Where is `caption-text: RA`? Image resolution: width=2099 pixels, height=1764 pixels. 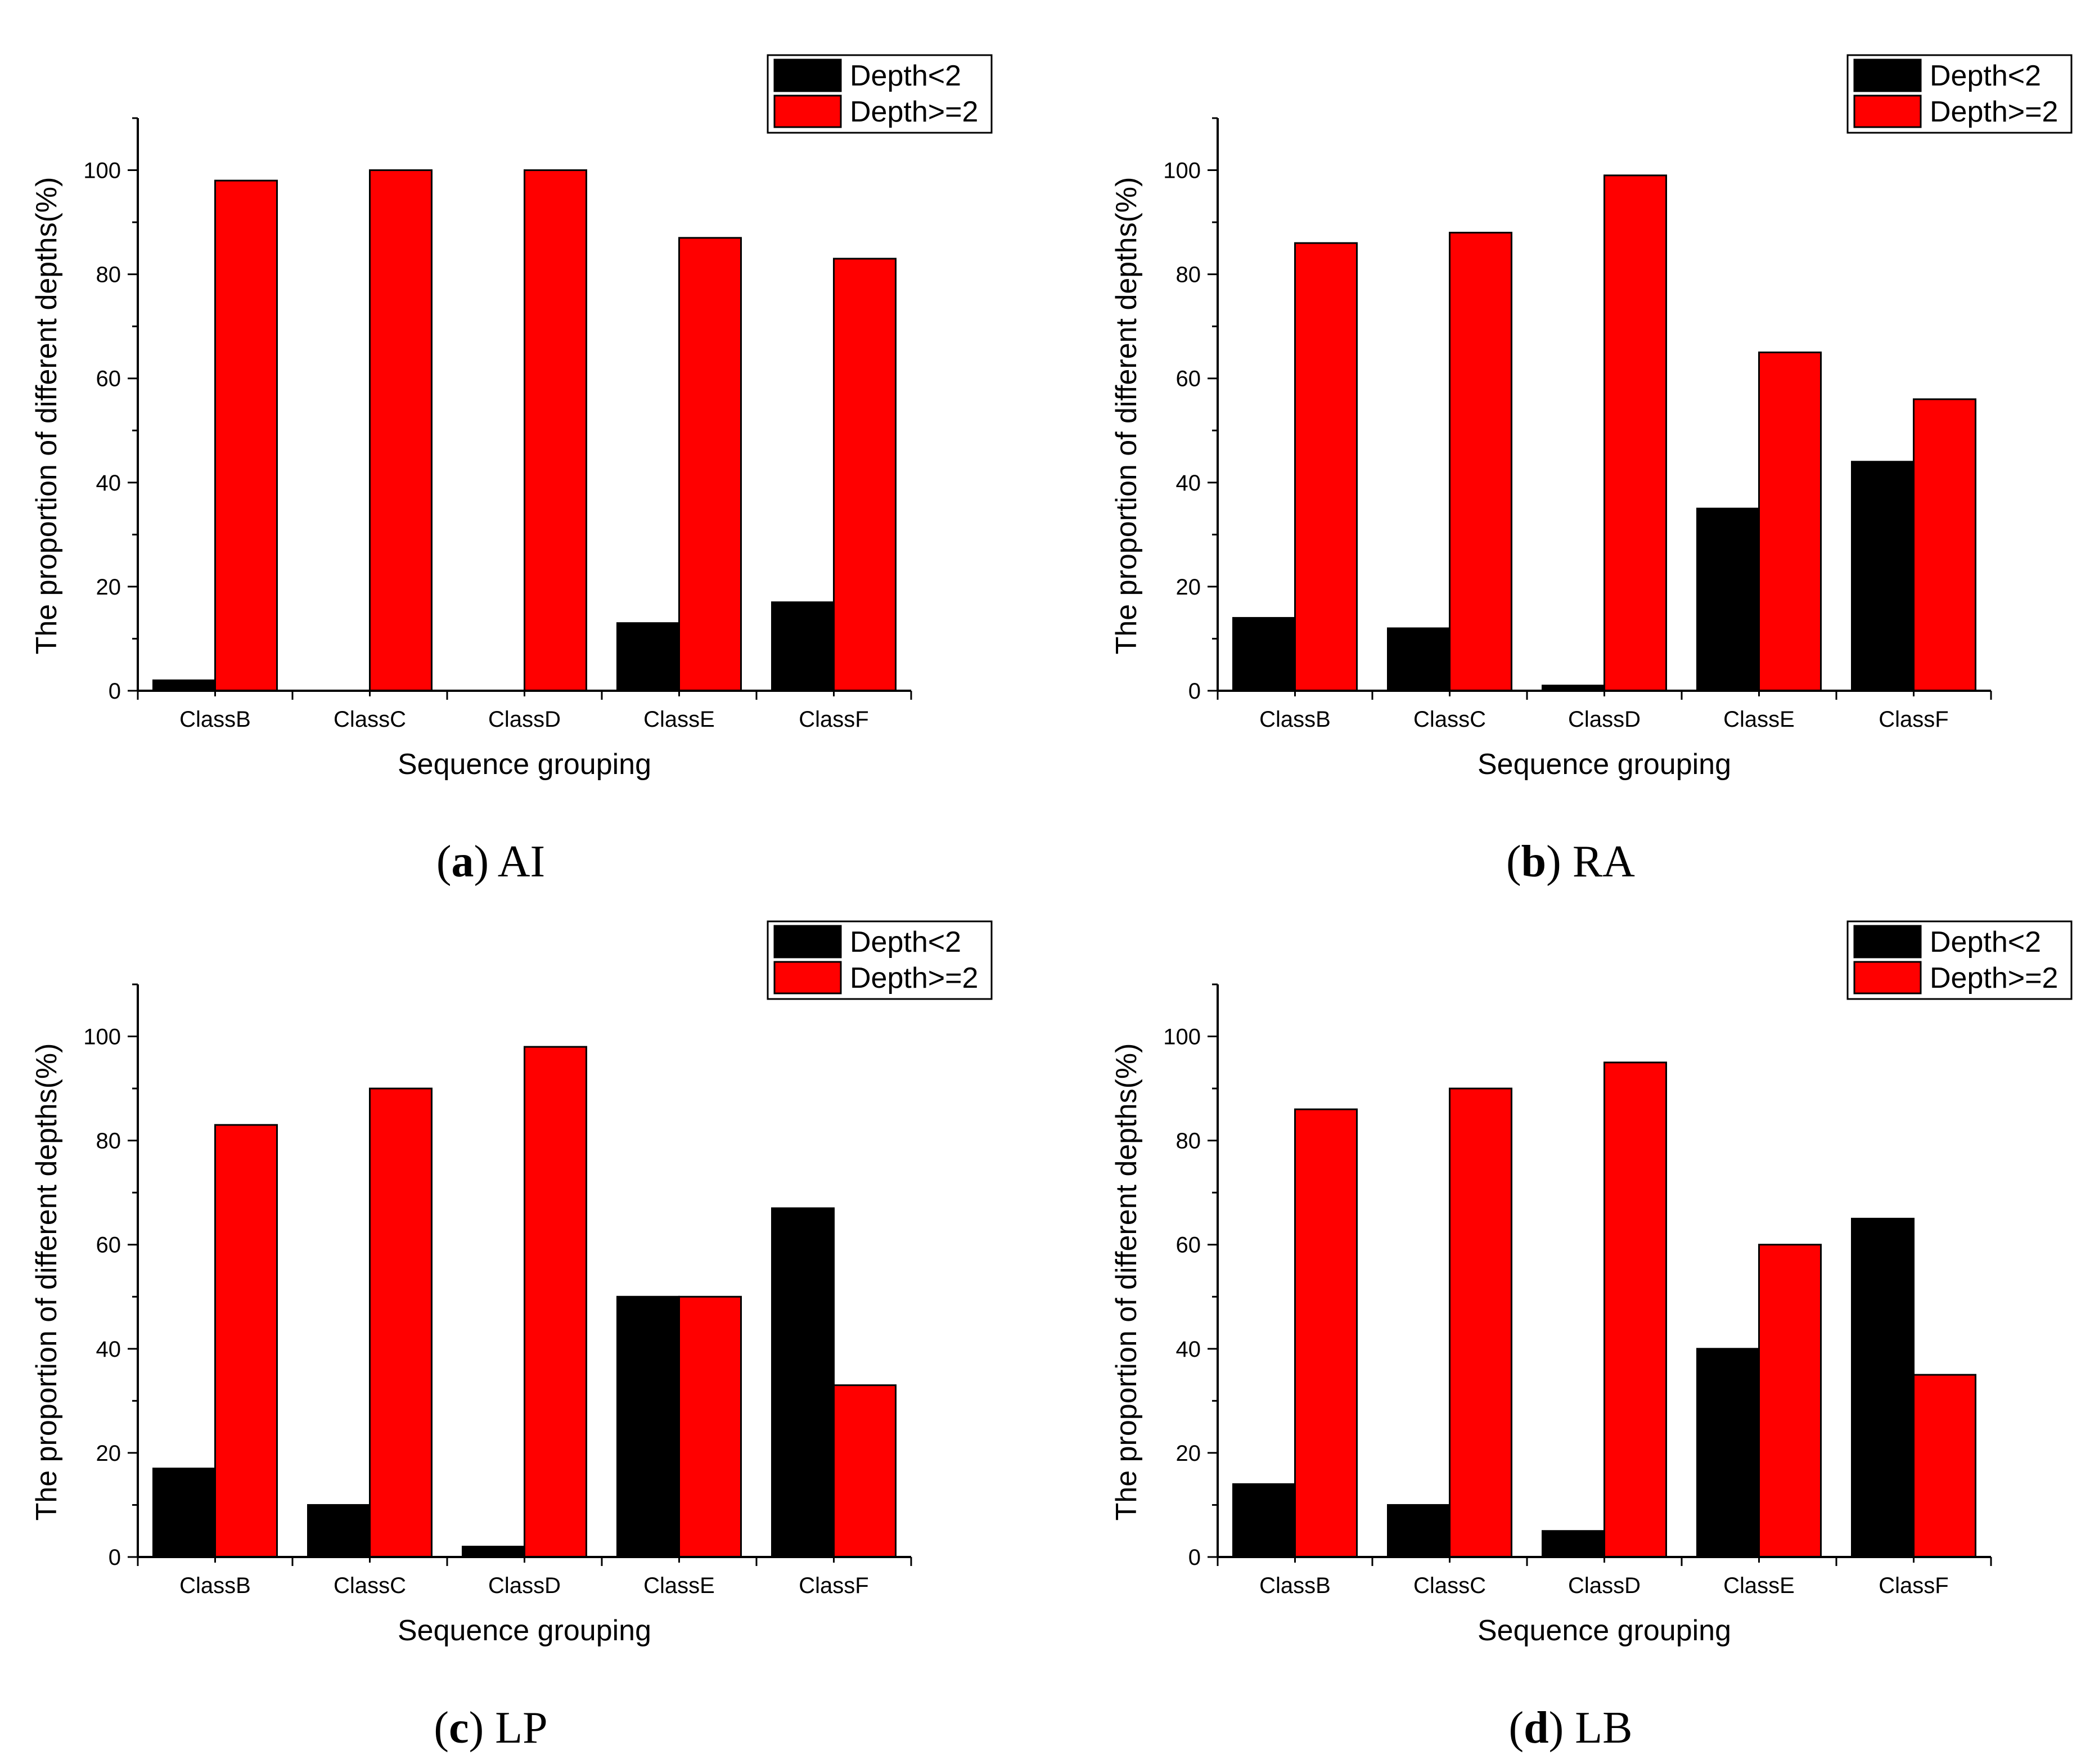
caption-text: RA is located at coordinates (1604, 861).